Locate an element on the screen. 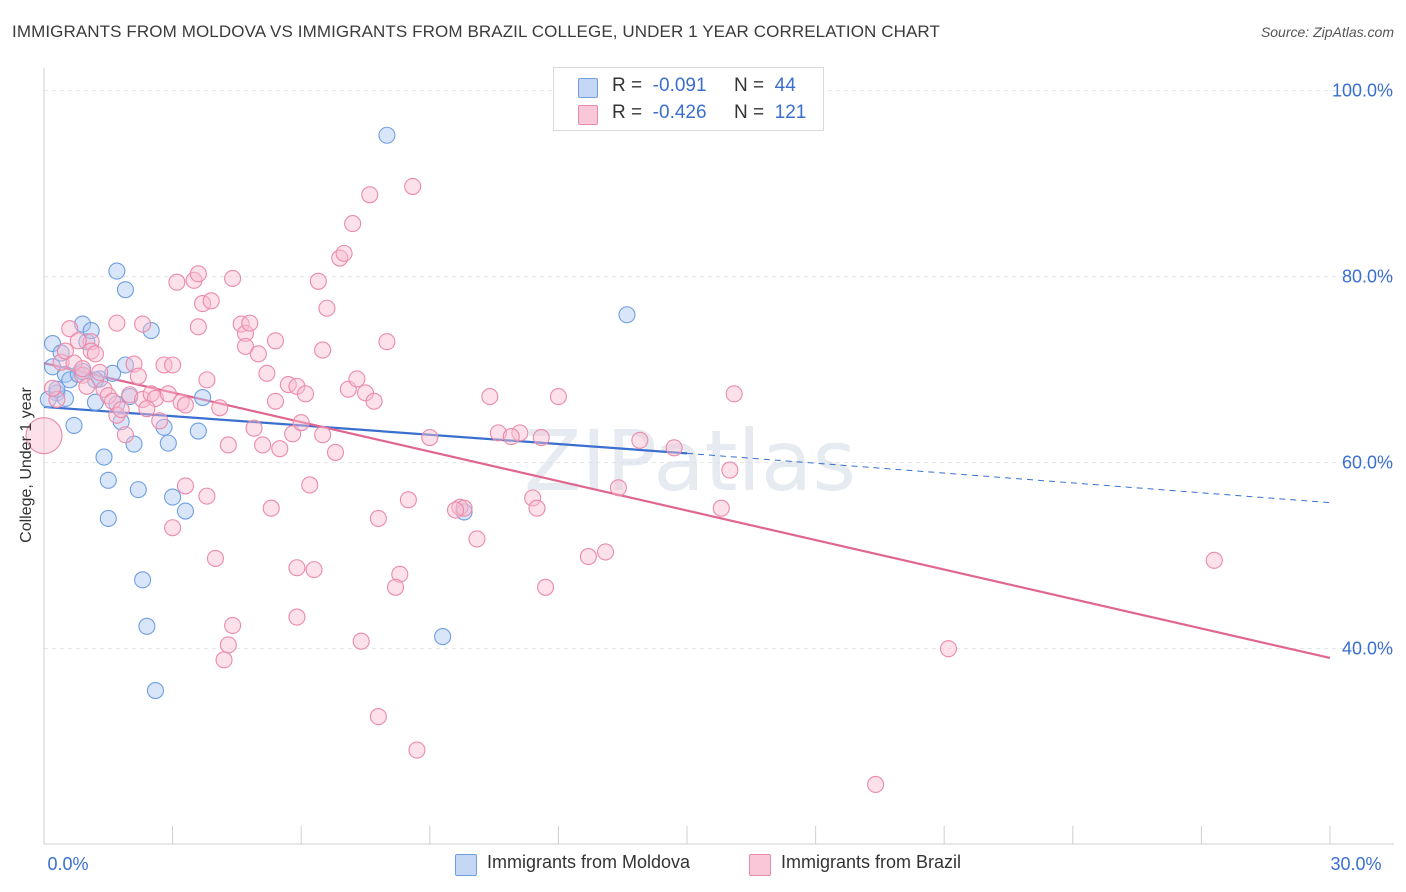  legend-swatch-moldova is located at coordinates (588, 88).